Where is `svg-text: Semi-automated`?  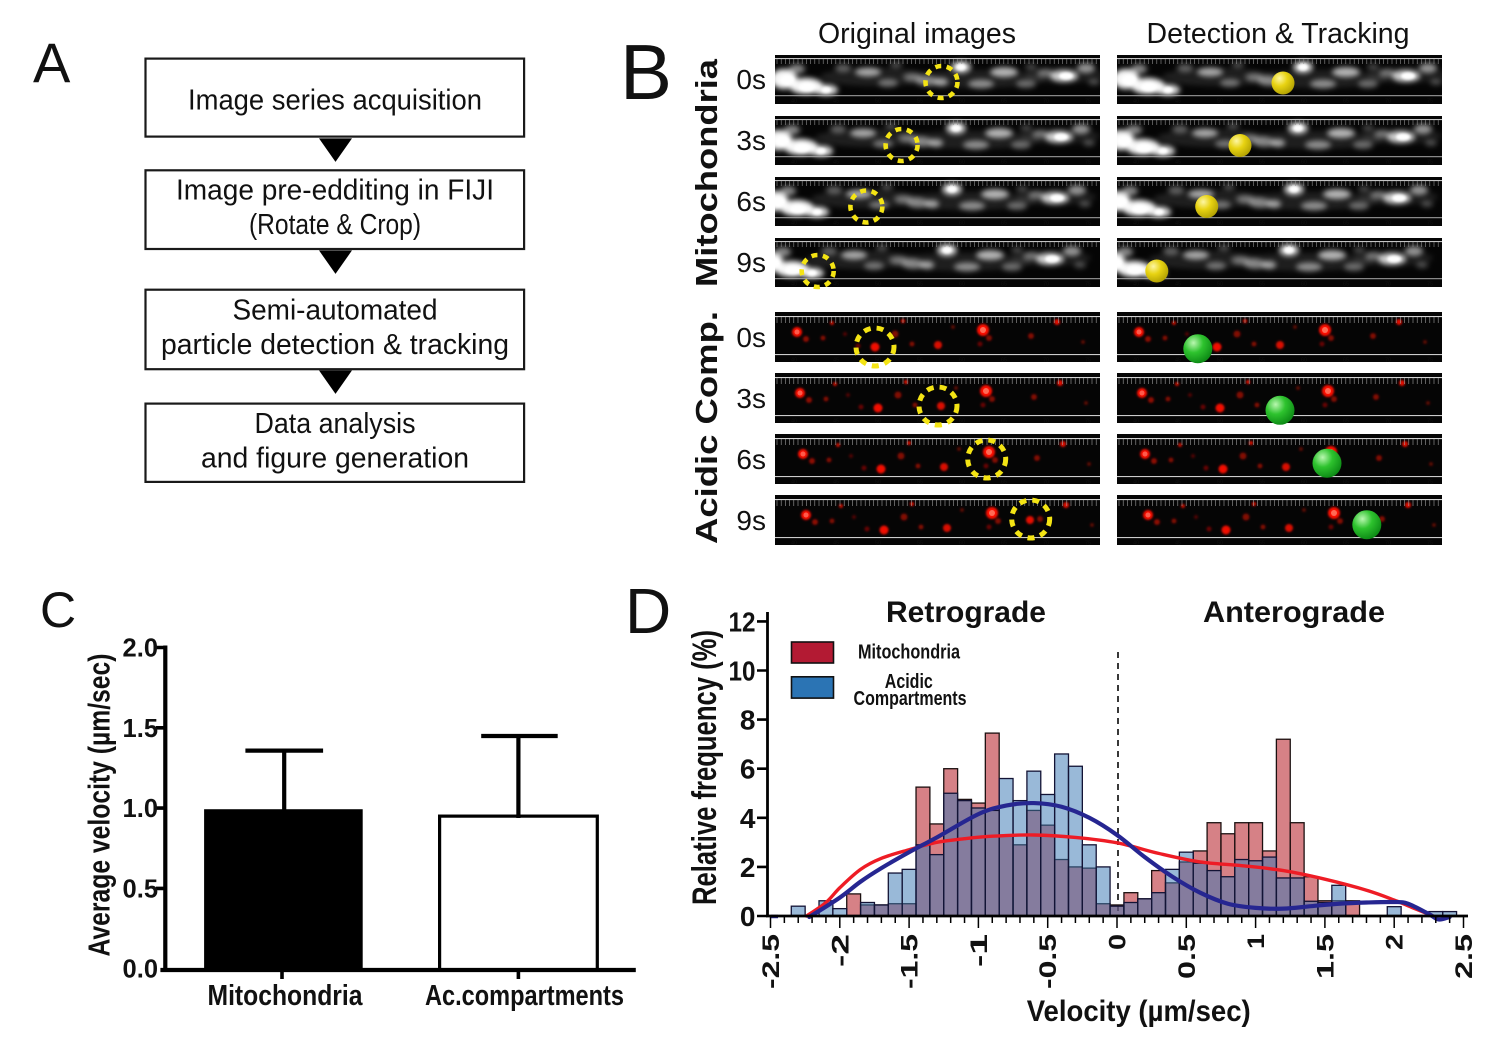 svg-text: Semi-automated is located at coordinates (335, 310).